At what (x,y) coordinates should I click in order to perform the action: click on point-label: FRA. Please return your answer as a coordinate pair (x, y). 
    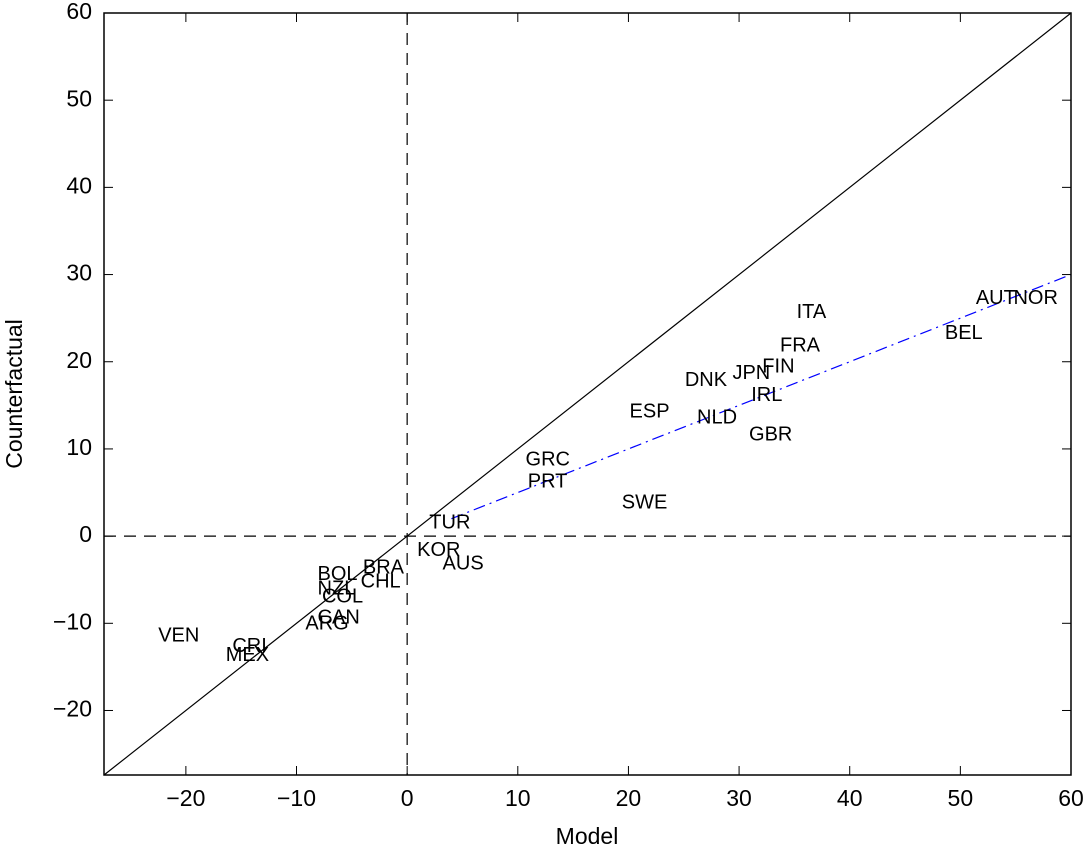
    Looking at the image, I should click on (800, 345).